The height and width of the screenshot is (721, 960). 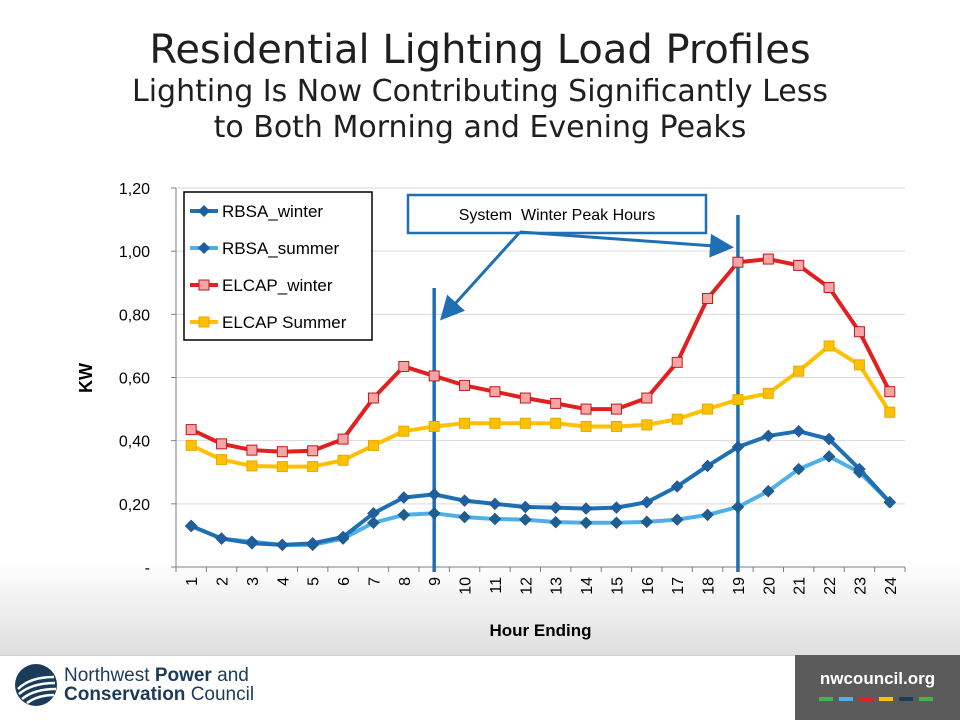 What do you see at coordinates (769, 586) in the screenshot?
I see `x-tick-label: 20` at bounding box center [769, 586].